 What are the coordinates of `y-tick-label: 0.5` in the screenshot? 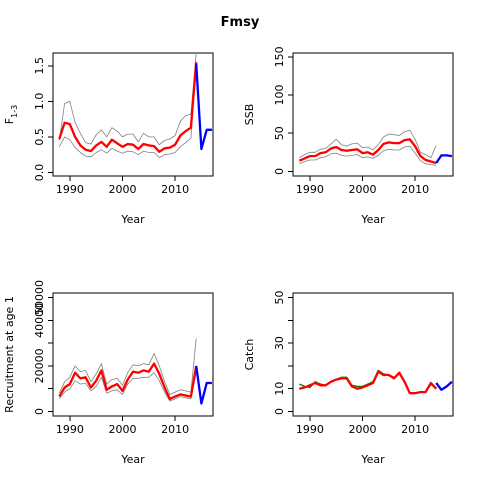 It's located at (39, 137).